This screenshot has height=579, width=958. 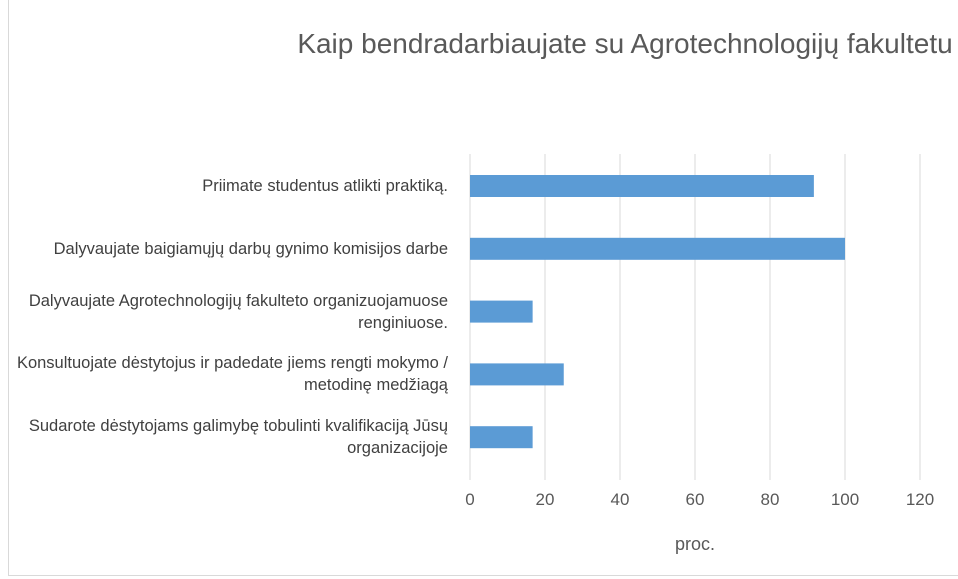 I want to click on y-tick-label: Priimate studentus atlikti praktiką., so click(x=325, y=186).